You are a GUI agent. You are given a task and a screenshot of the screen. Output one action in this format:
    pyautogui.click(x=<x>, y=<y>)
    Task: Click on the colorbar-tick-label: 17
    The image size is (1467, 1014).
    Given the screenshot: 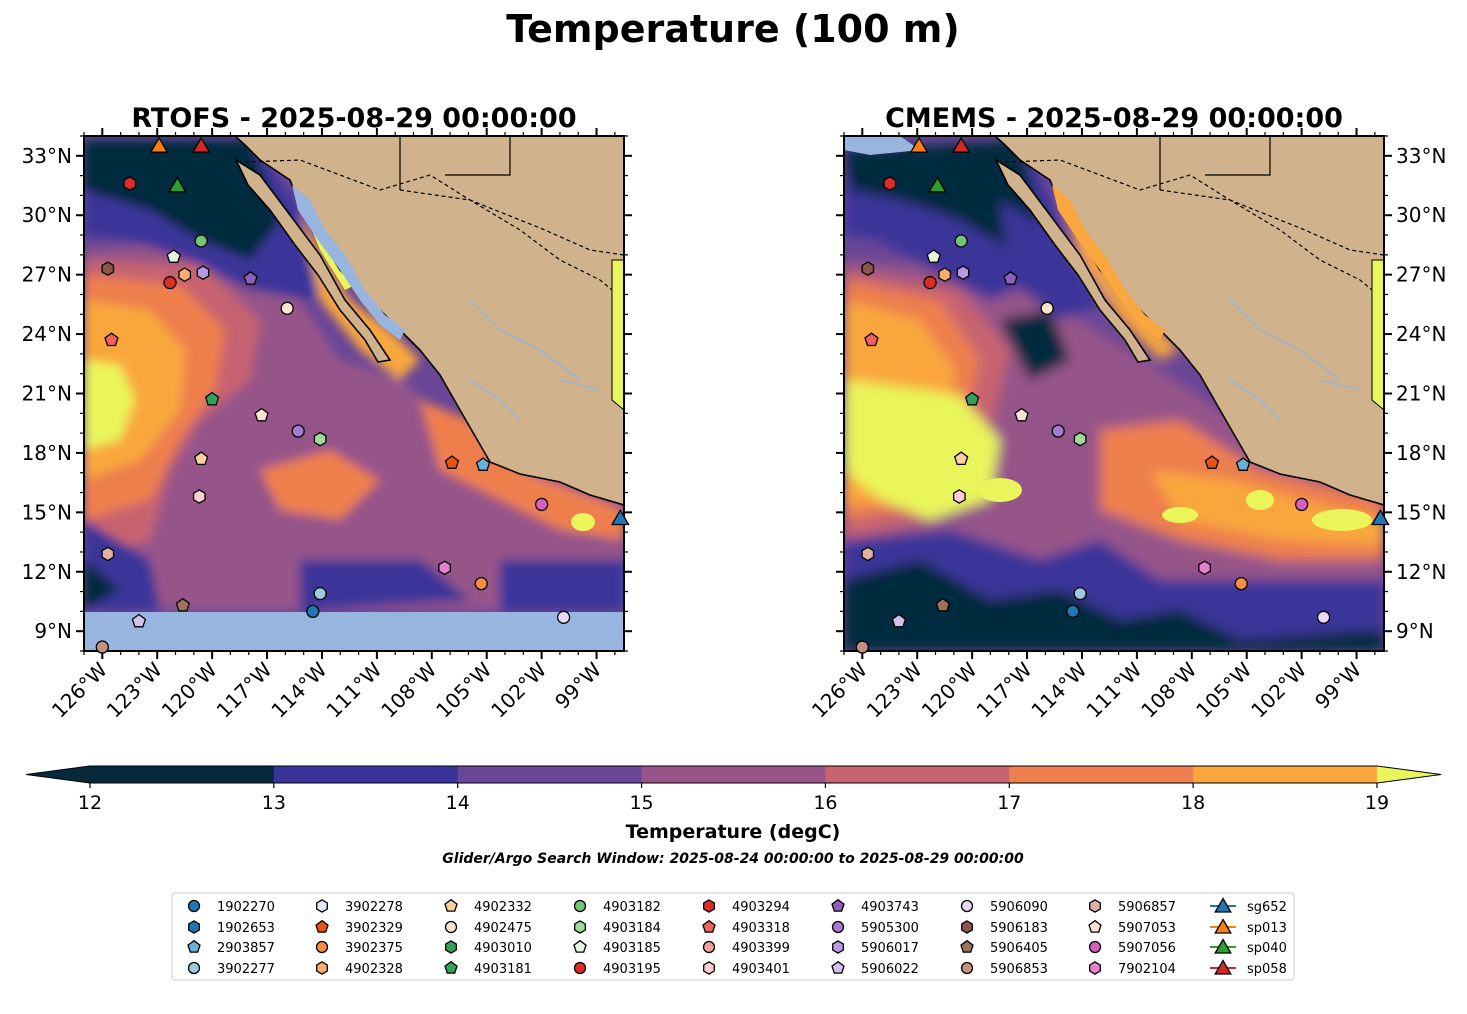 What is the action you would take?
    pyautogui.click(x=1009, y=803)
    